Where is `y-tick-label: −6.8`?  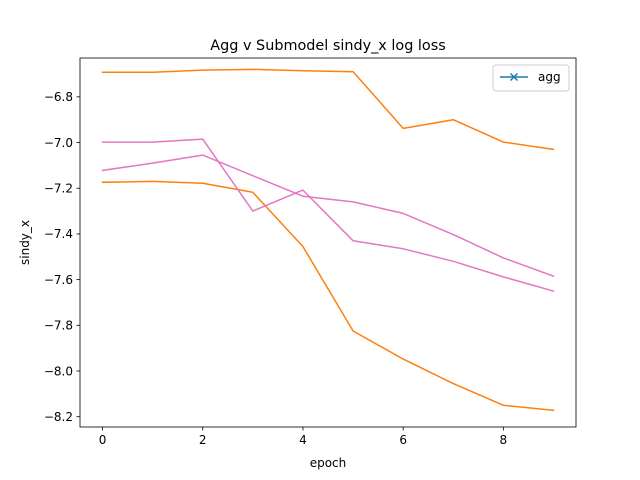 y-tick-label: −6.8 is located at coordinates (58, 97).